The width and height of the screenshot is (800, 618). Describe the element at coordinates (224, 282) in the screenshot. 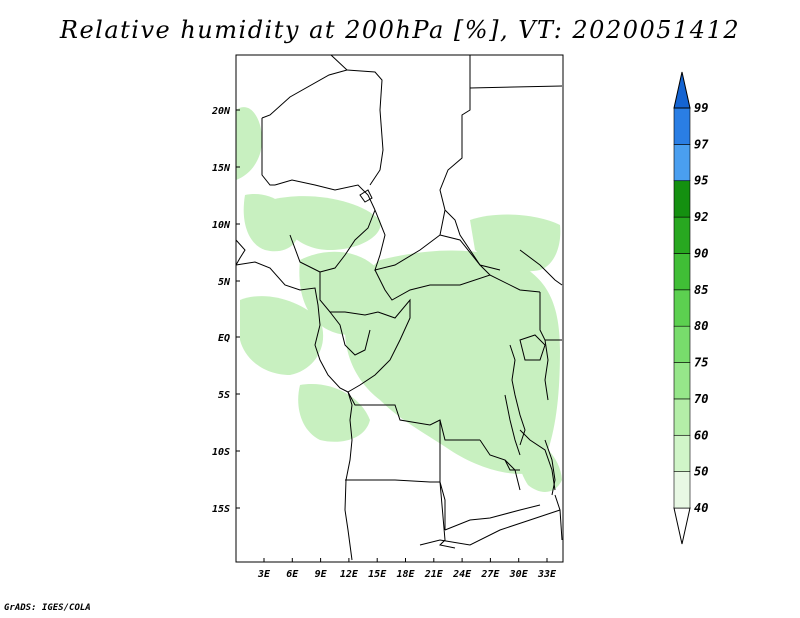

I see `lat-label: 5N` at that location.